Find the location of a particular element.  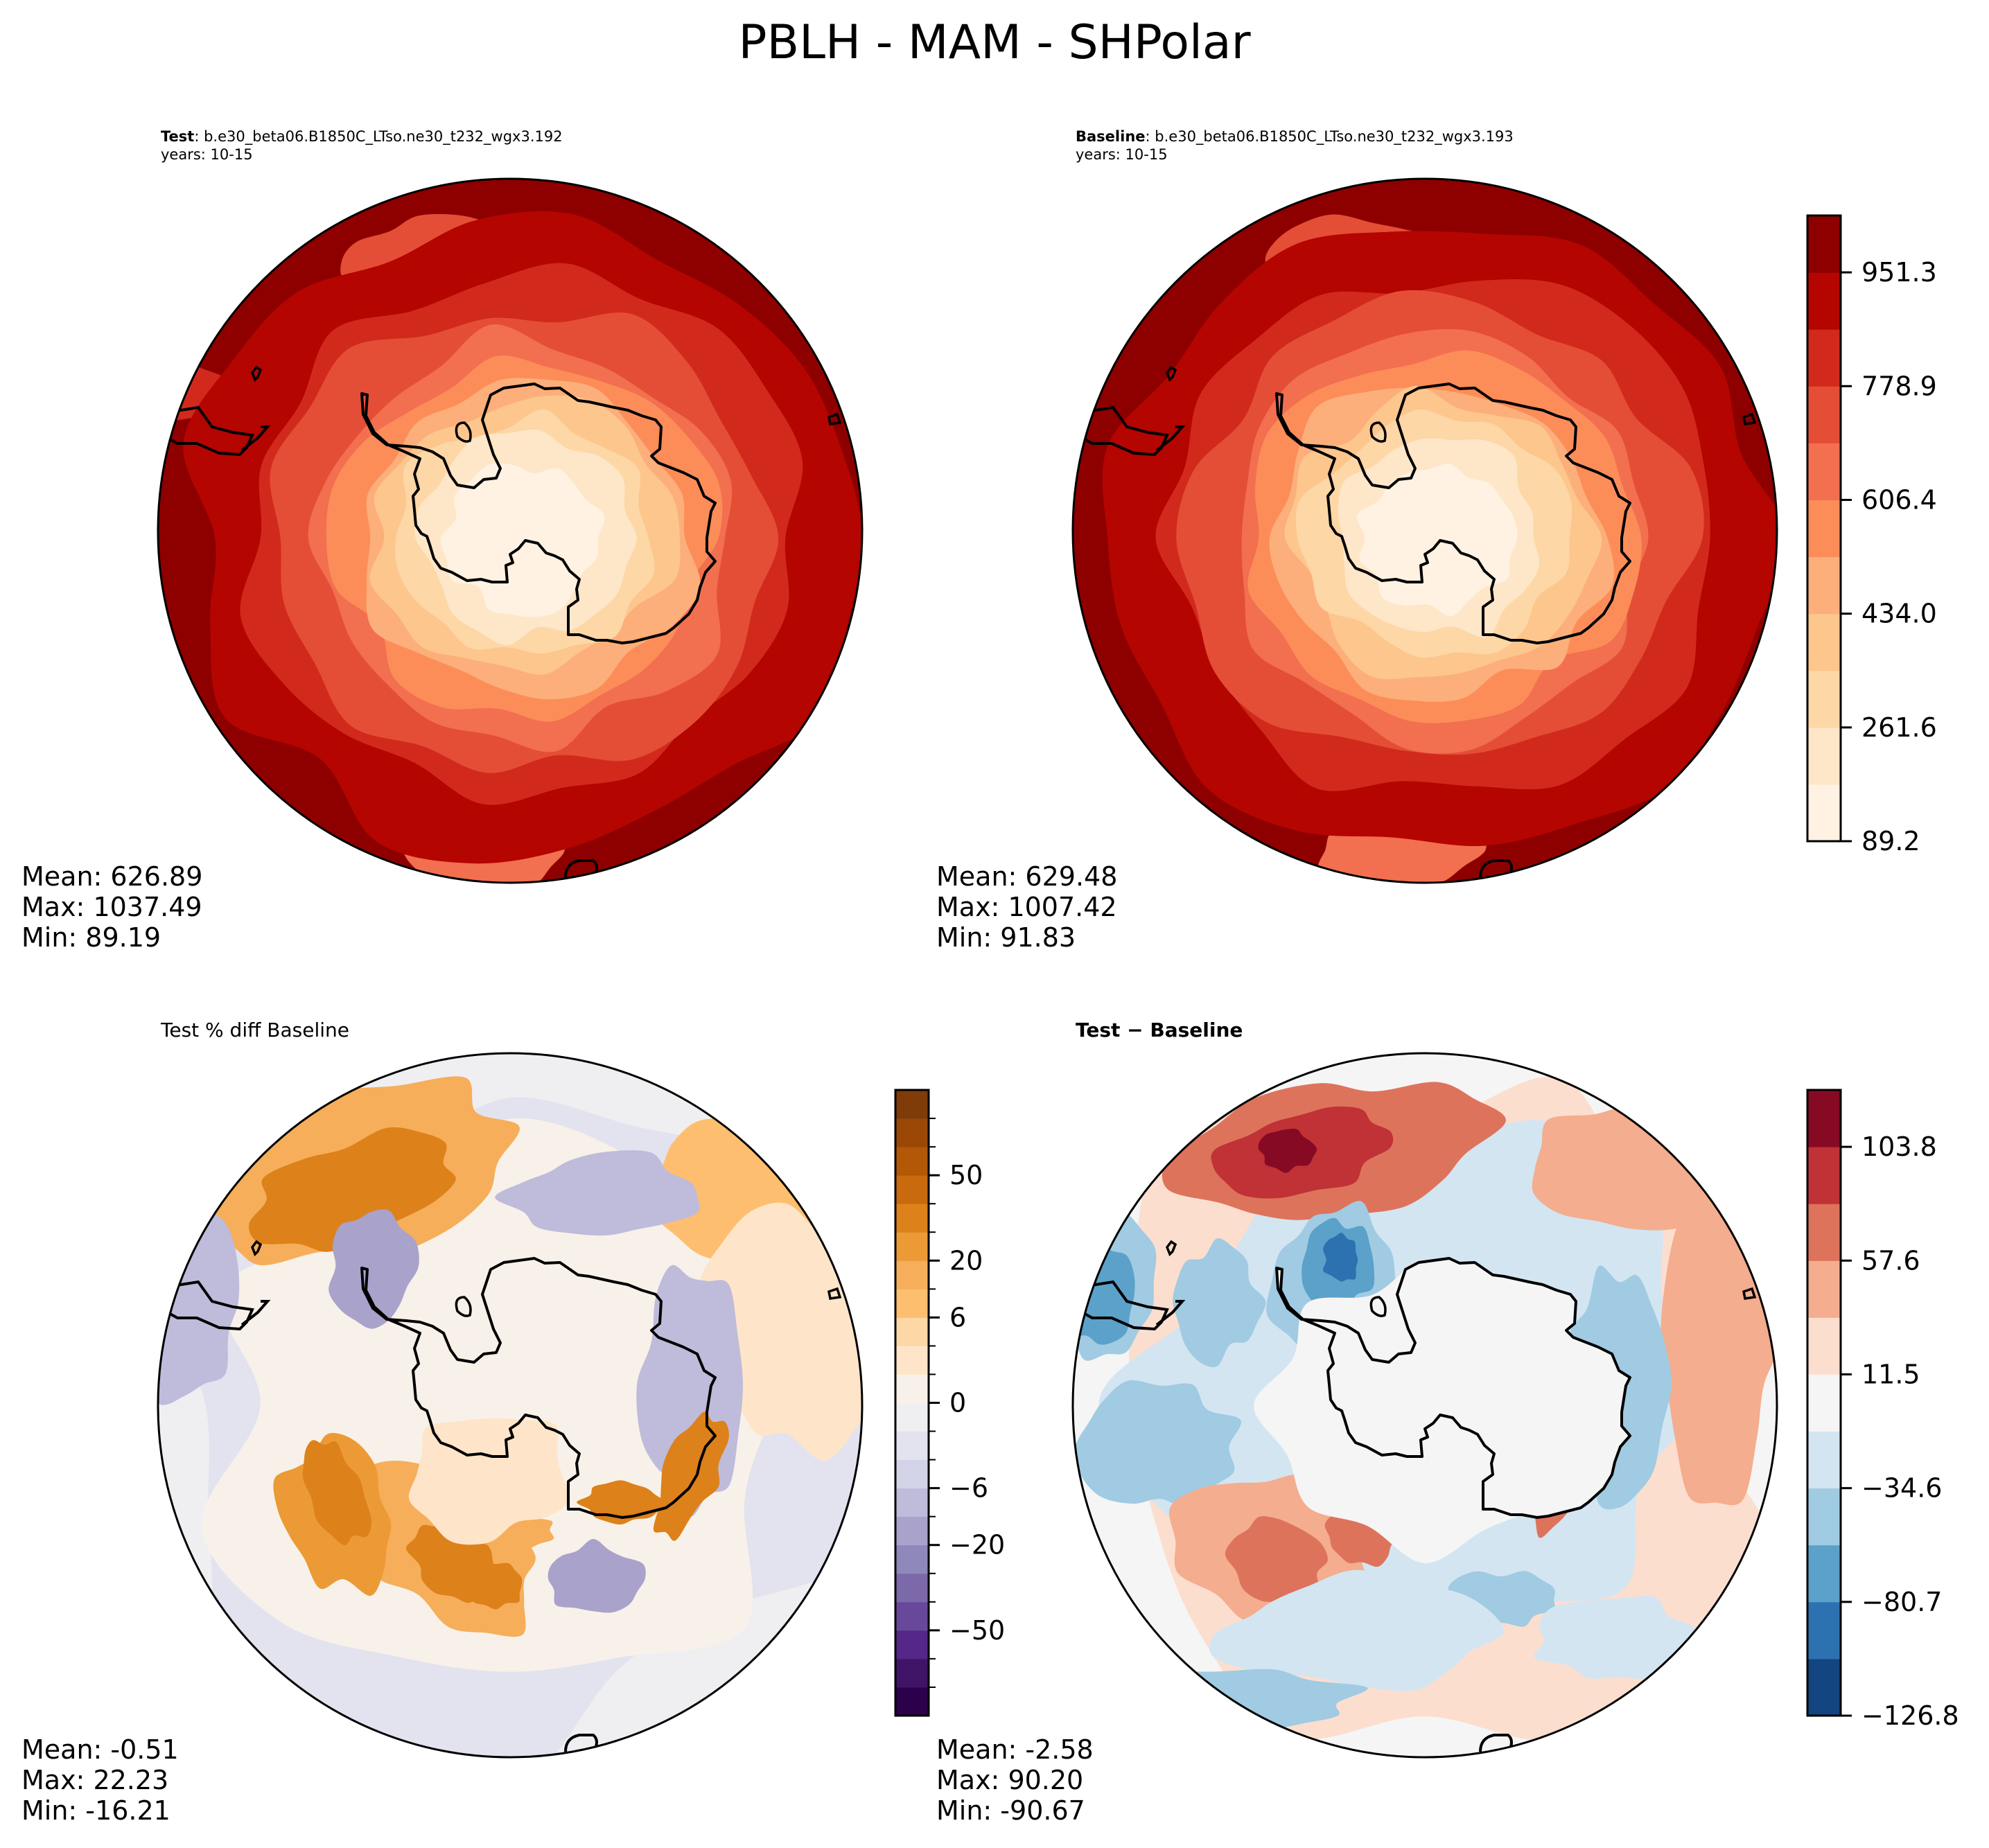

figure-title: PBLH - MAM - SHPolar is located at coordinates (994, 42).